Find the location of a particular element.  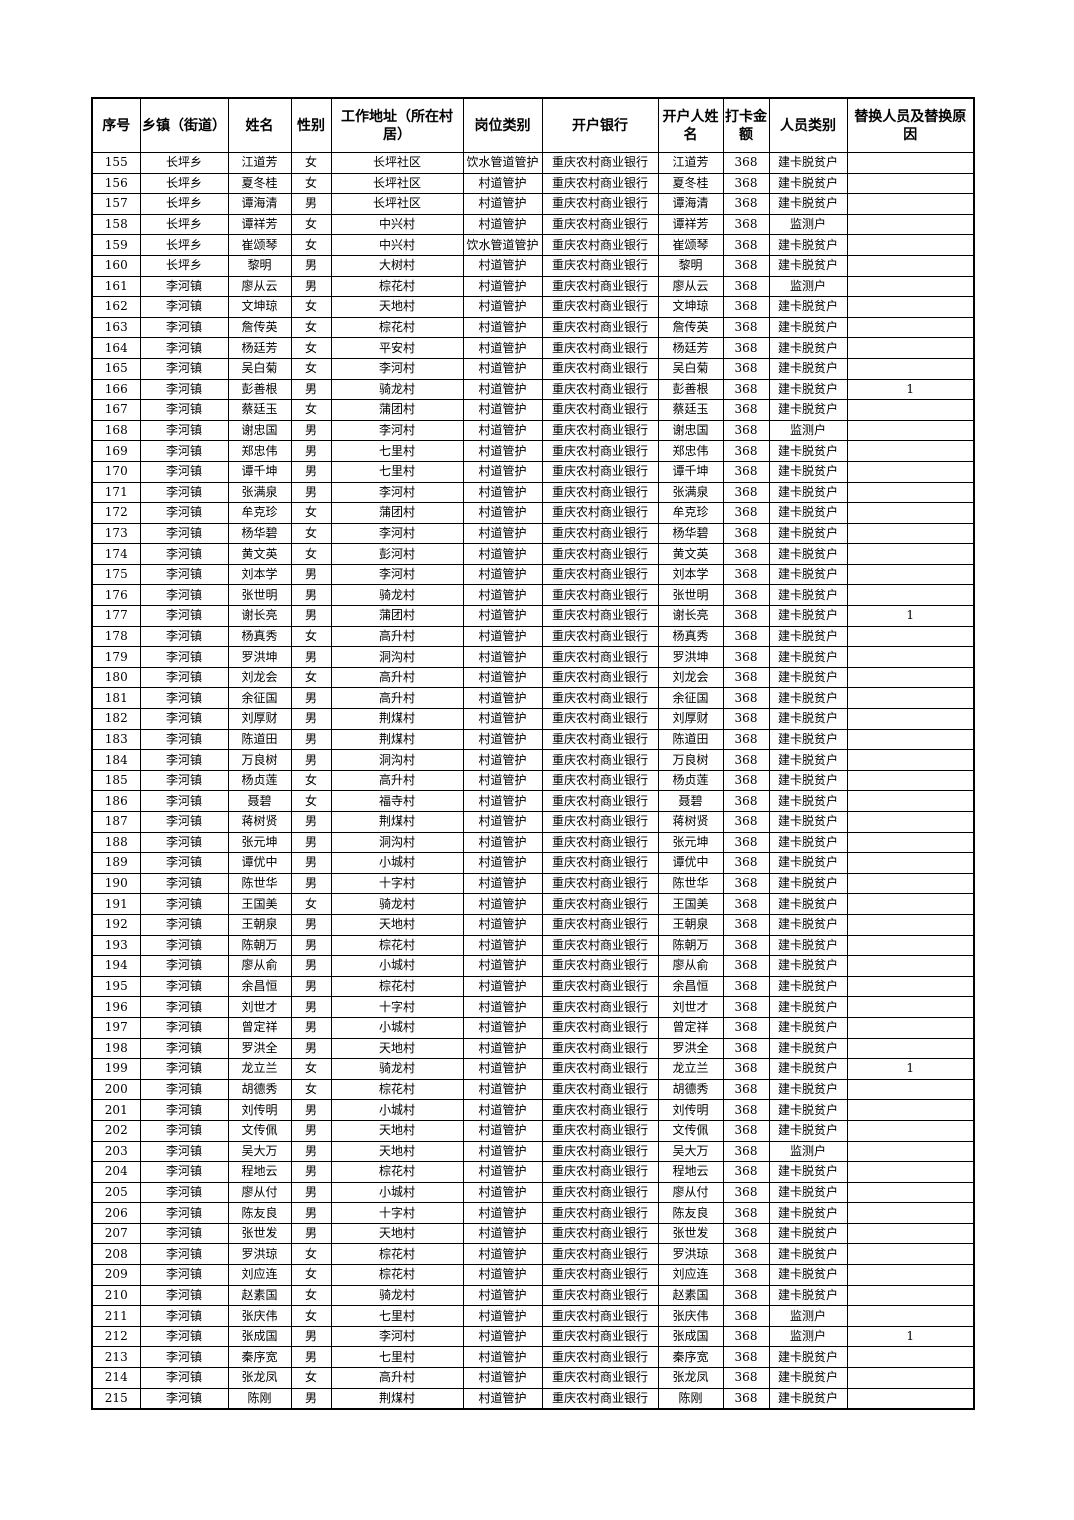

table-cell: 谢长亮 is located at coordinates (690, 616).